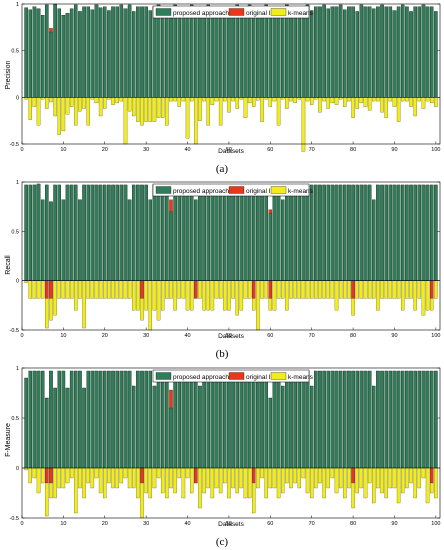 This screenshot has width=444, height=550. What do you see at coordinates (187, 150) in the screenshot?
I see `xtick-label-a-4: 40` at bounding box center [187, 150].